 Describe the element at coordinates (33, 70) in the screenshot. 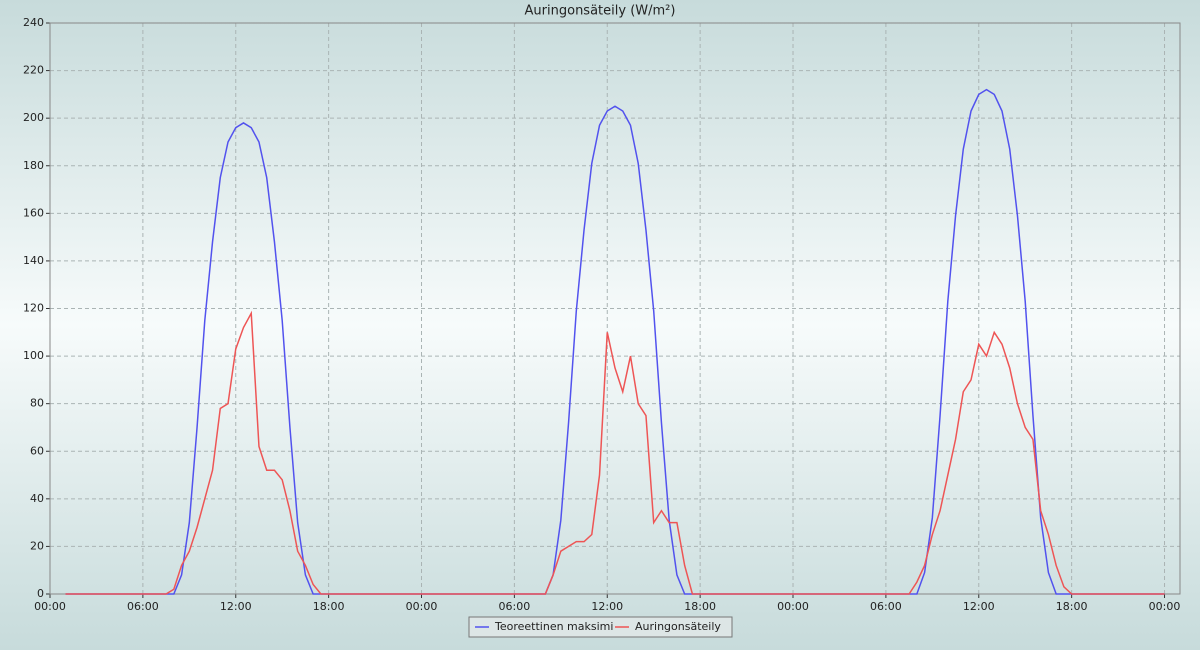

I see `y-tick-label: 220` at that location.